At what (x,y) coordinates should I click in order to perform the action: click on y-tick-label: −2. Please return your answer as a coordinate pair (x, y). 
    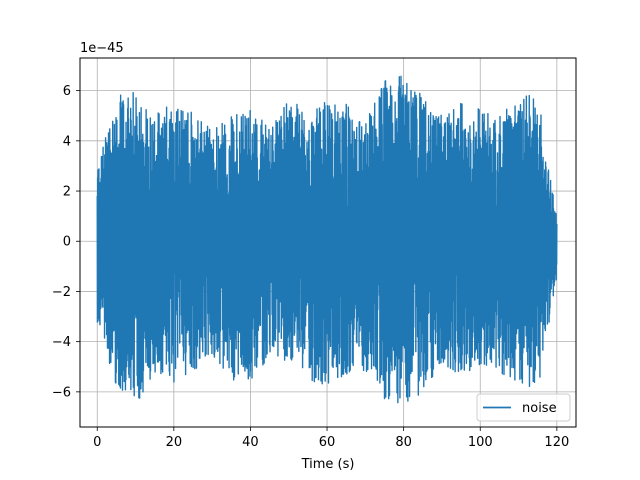
    Looking at the image, I should click on (61, 292).